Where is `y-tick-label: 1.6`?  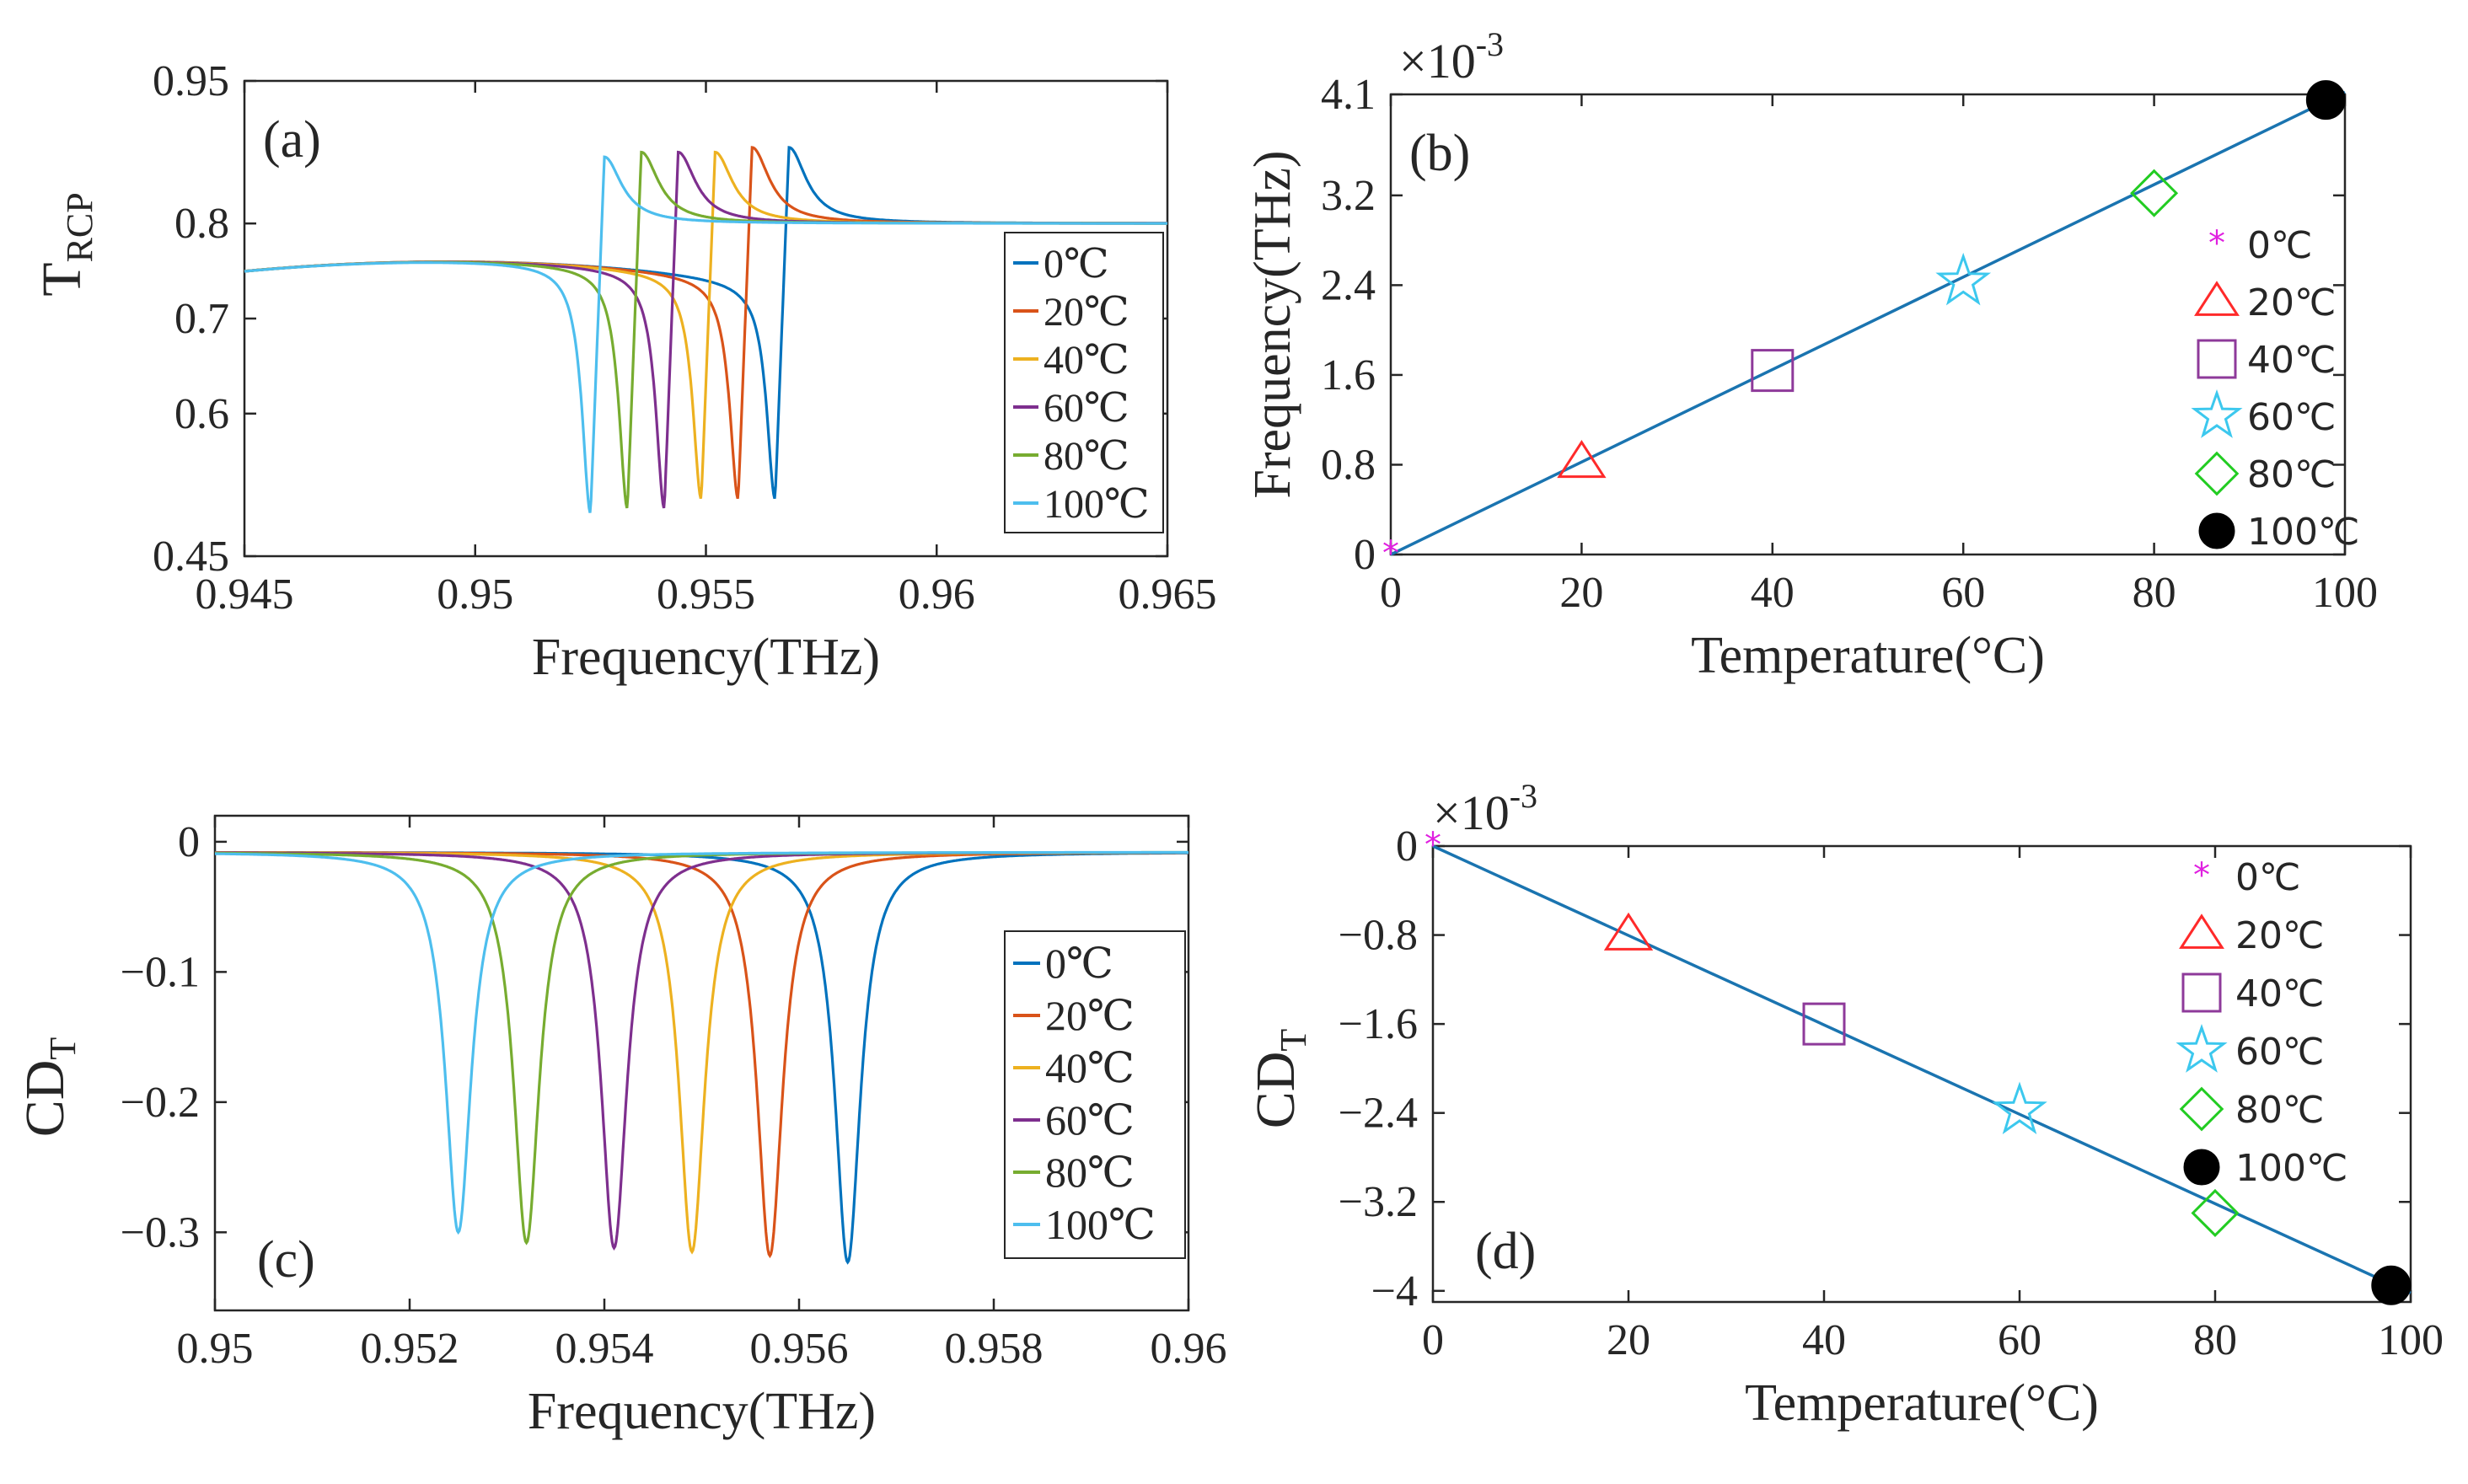
y-tick-label: 1.6 is located at coordinates (1348, 375).